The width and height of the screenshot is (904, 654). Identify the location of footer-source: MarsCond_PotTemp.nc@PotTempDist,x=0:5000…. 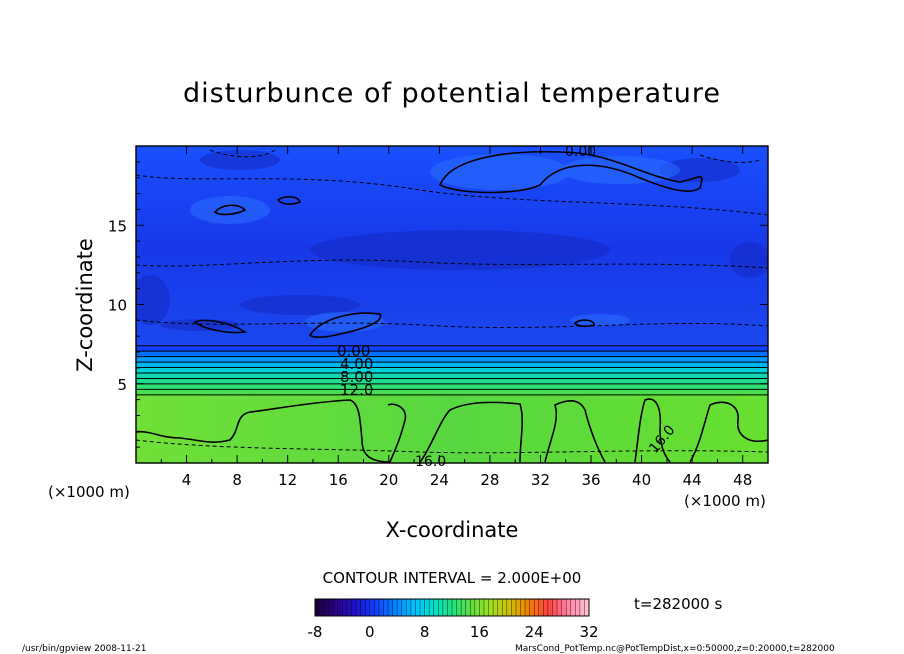
(675, 649).